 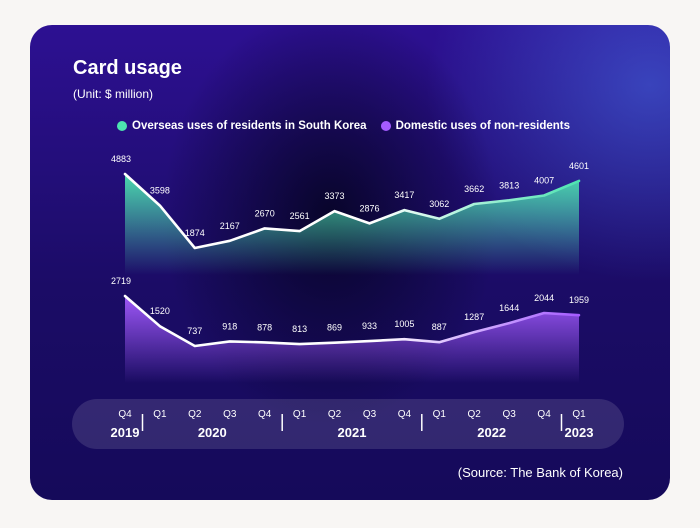 What do you see at coordinates (491, 432) in the screenshot?
I see `year-label: 2022` at bounding box center [491, 432].